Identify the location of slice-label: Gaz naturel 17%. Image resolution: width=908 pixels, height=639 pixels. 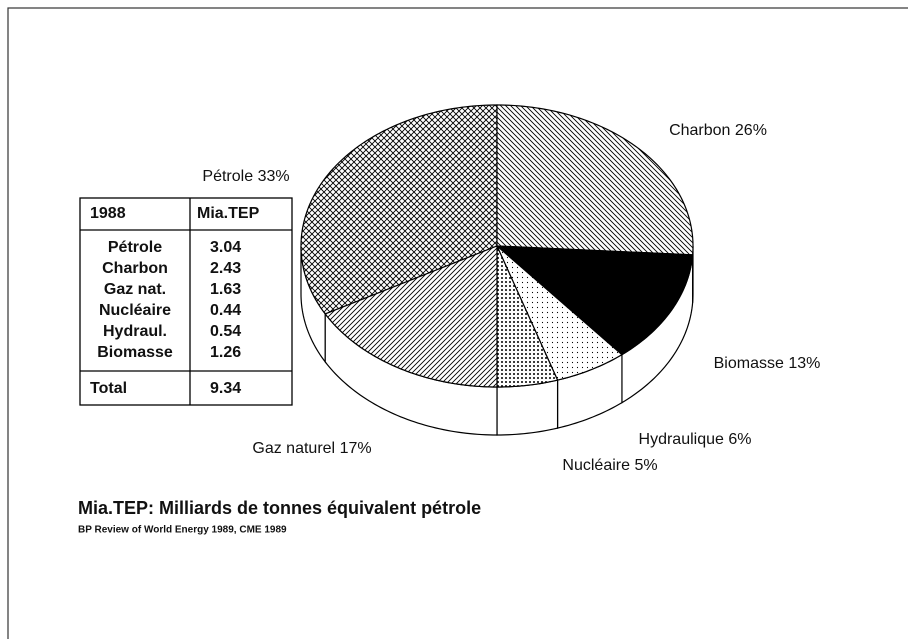
(311, 448).